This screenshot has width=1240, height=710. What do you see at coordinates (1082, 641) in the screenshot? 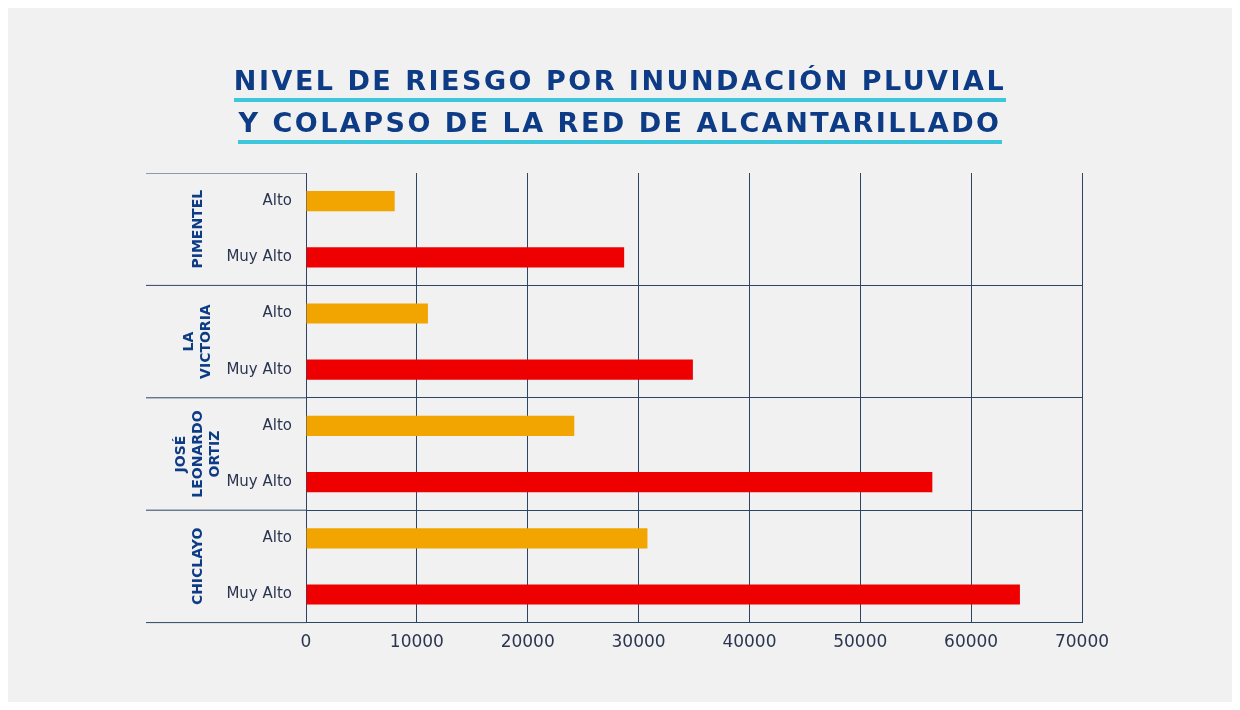
I see `x-tick-label: 70000` at bounding box center [1082, 641].